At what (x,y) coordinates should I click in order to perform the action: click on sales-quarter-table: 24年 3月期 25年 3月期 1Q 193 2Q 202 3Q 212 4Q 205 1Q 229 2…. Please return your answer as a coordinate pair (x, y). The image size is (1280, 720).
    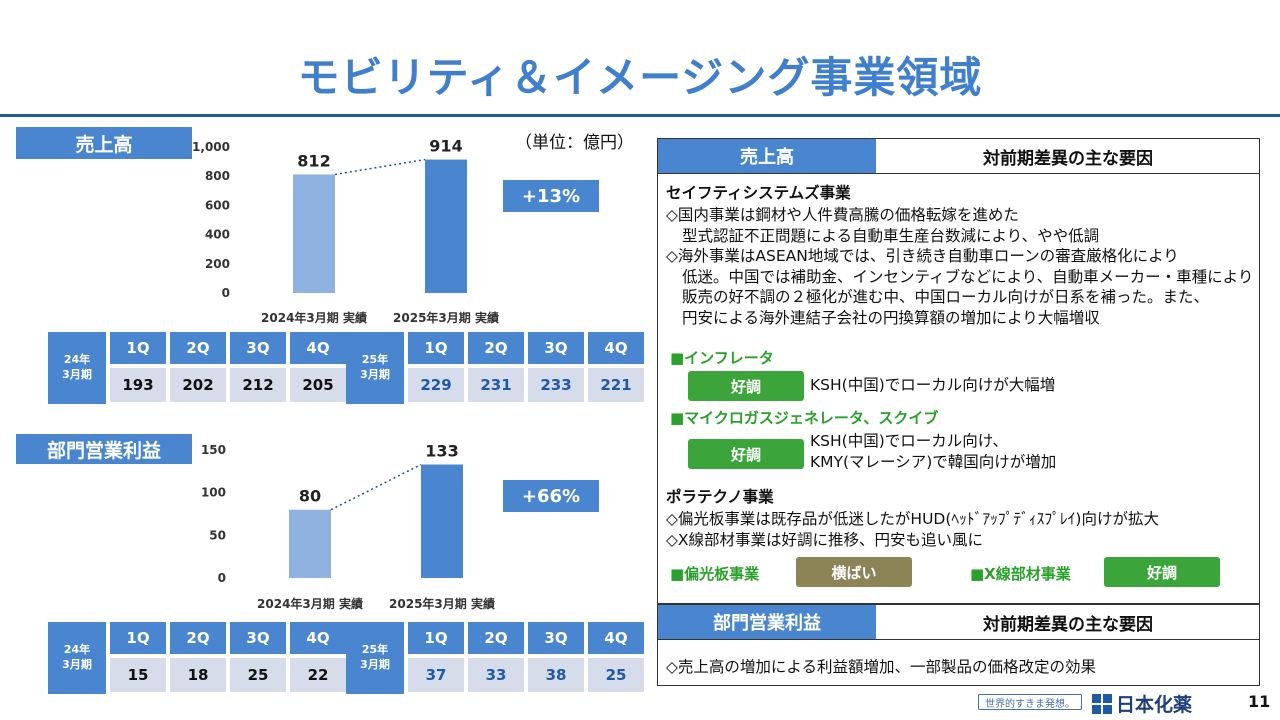
    Looking at the image, I should click on (346, 368).